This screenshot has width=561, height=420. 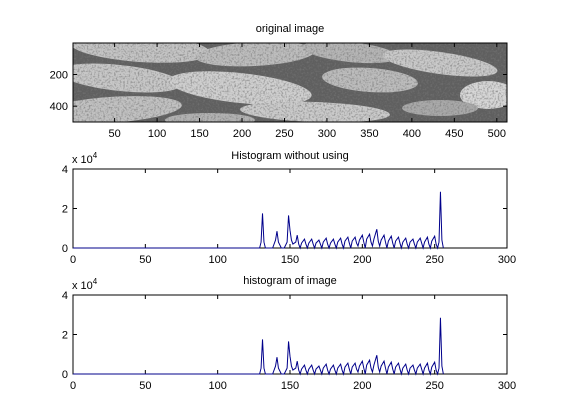 What do you see at coordinates (290, 29) in the screenshot?
I see `image-title: original image` at bounding box center [290, 29].